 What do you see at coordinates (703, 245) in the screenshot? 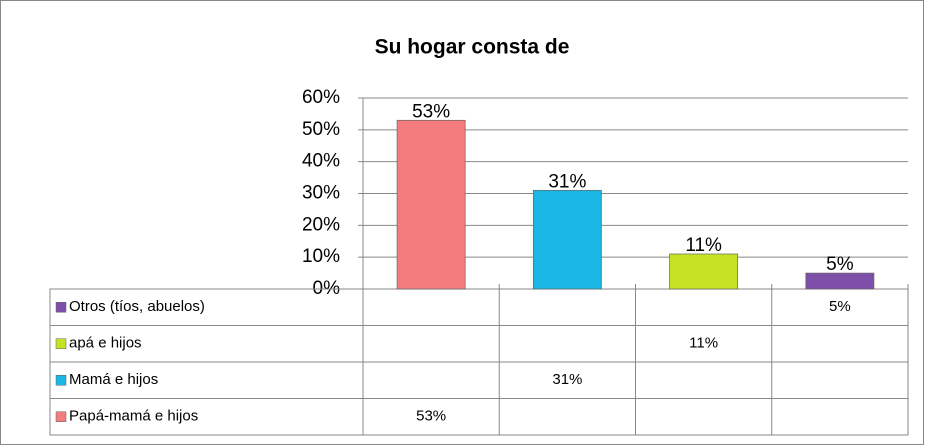
I see `data-label: 11%` at bounding box center [703, 245].